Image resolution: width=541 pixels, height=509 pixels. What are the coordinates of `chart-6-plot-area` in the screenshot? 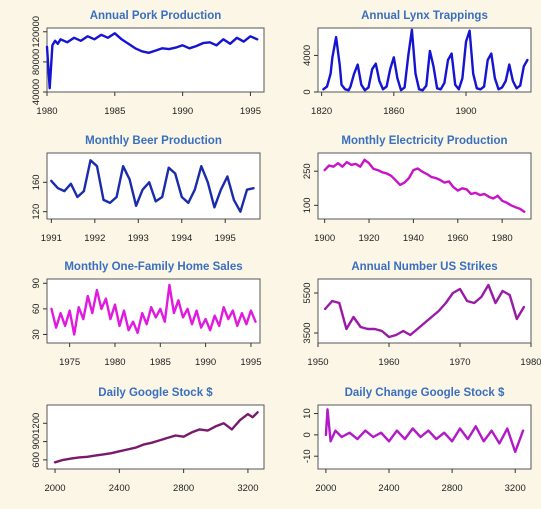 It's located at (424, 311).